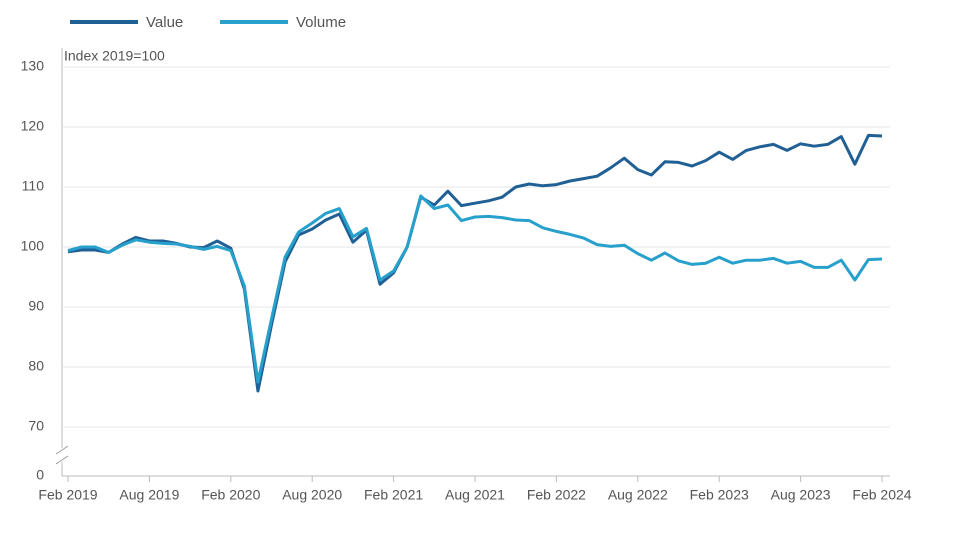 The width and height of the screenshot is (975, 541). What do you see at coordinates (719, 495) in the screenshot?
I see `x-tick-label: Feb 2023` at bounding box center [719, 495].